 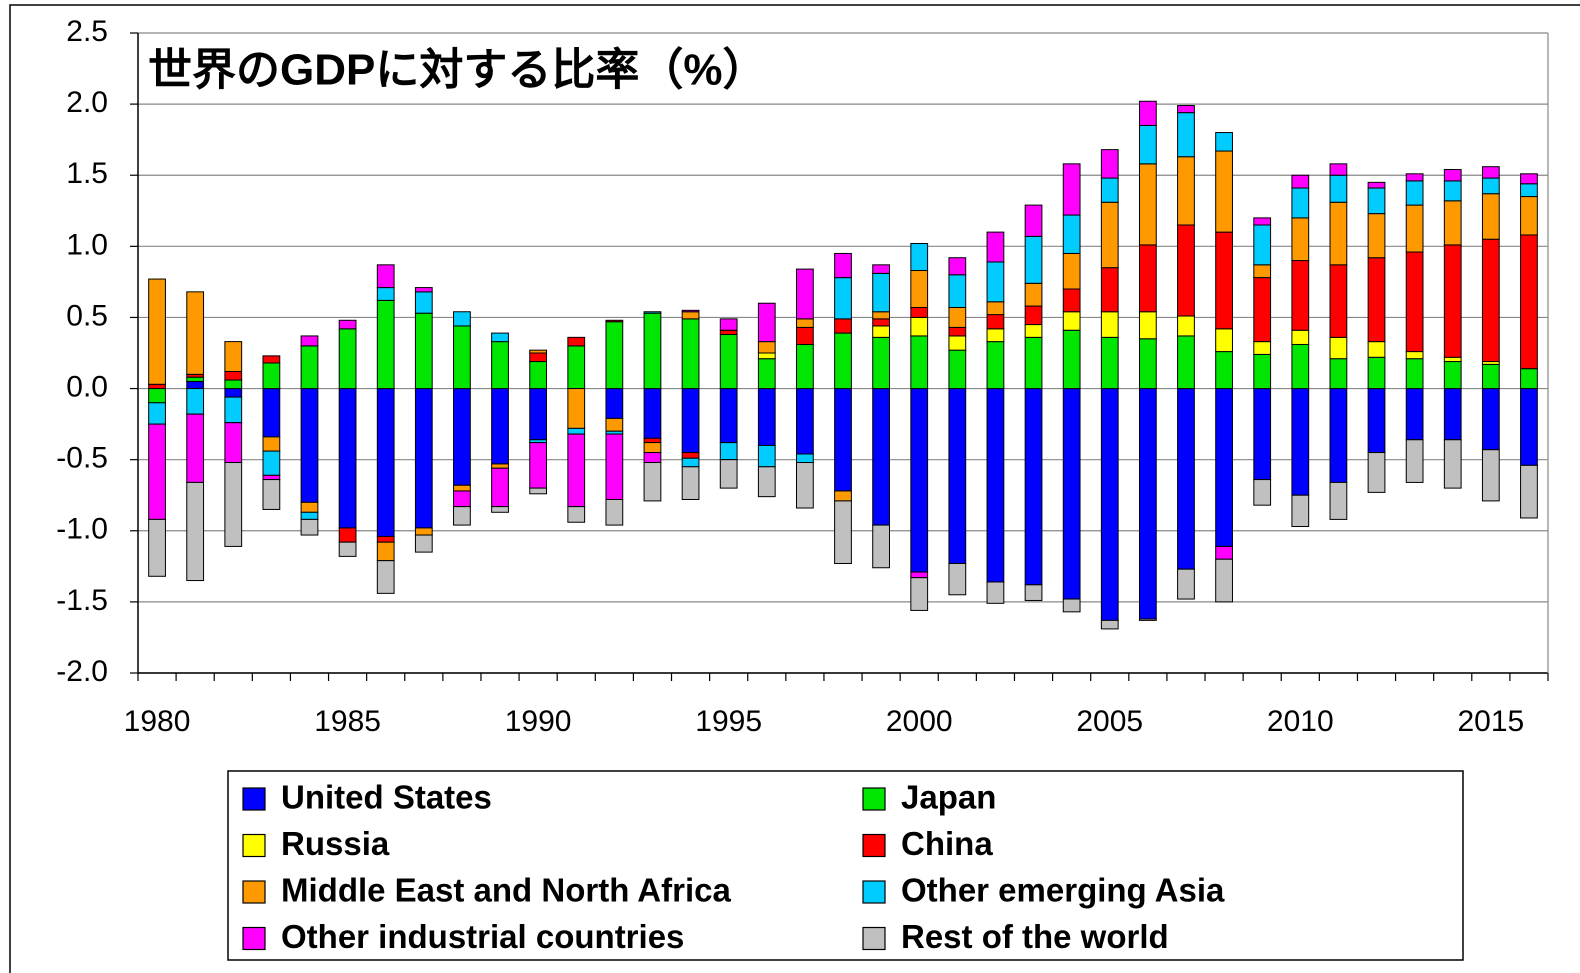 I want to click on y-tick-label: 1.5, so click(x=87, y=173).